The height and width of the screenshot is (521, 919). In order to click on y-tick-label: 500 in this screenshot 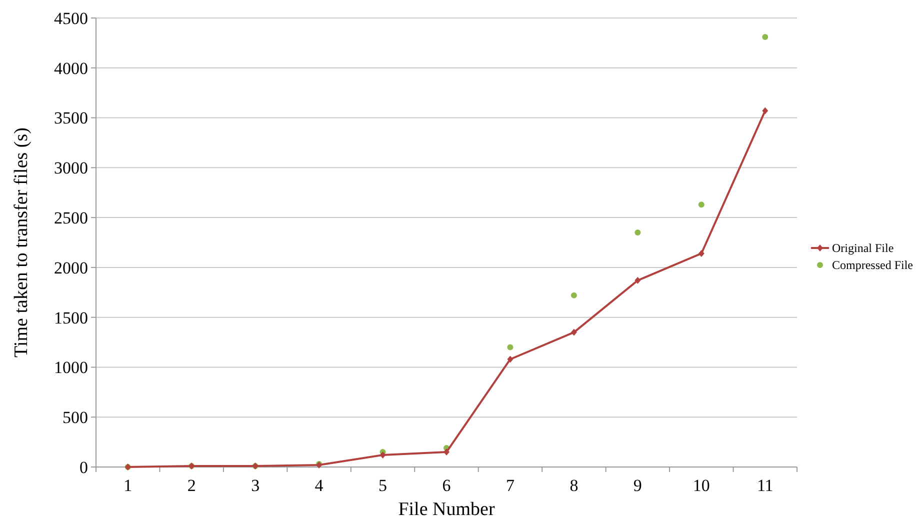, I will do `click(75, 418)`.